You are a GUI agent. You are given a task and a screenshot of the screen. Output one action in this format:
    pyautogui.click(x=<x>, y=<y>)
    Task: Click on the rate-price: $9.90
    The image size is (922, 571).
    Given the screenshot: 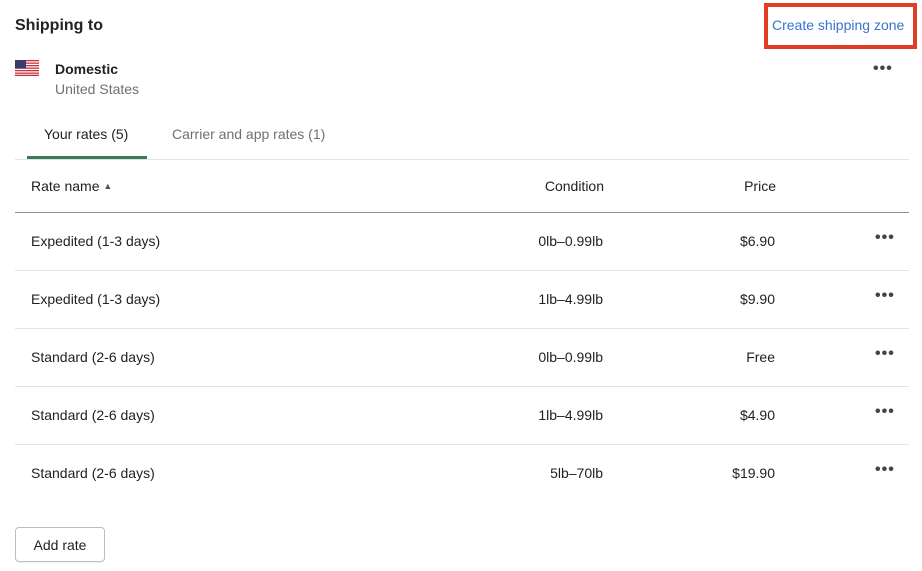 What is the action you would take?
    pyautogui.click(x=757, y=299)
    